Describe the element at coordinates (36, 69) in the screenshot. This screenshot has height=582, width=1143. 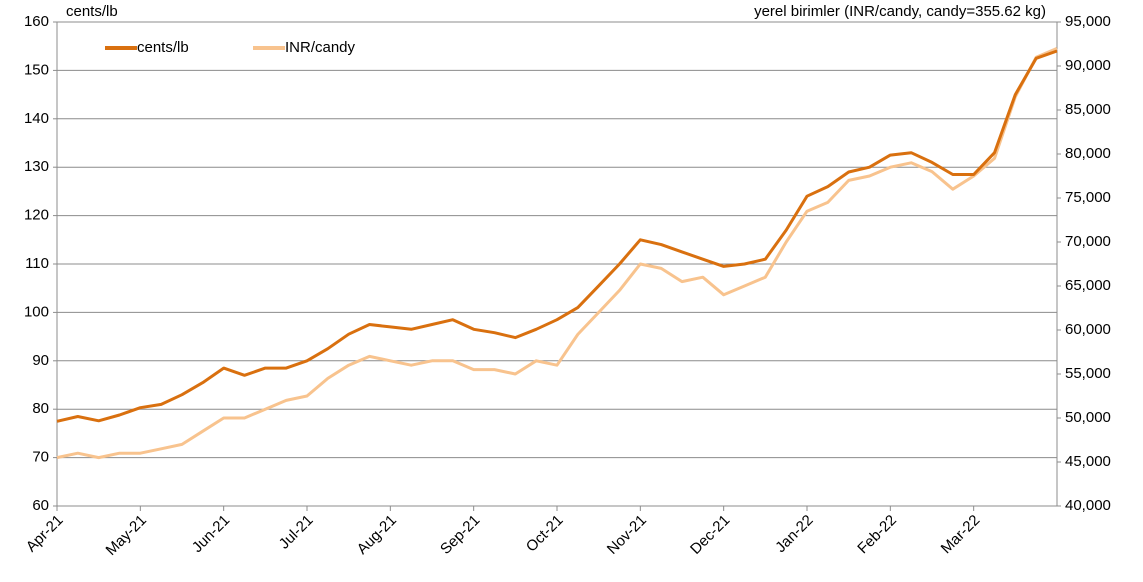
I see `y-tick-label: 150` at that location.